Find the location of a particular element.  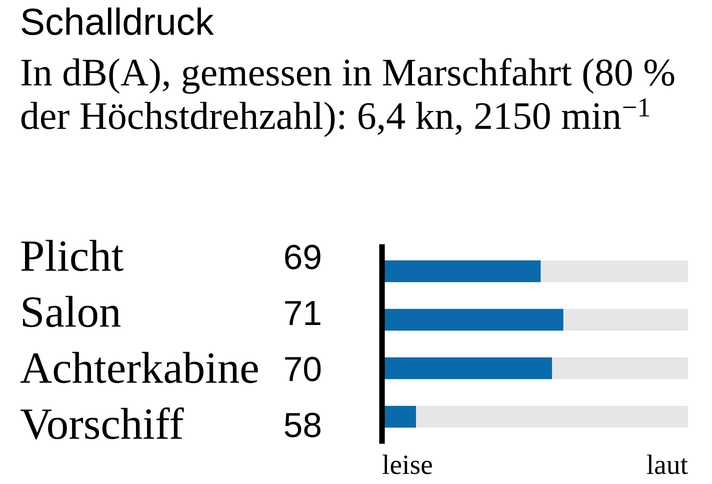

text: laut is located at coordinates (667, 464).